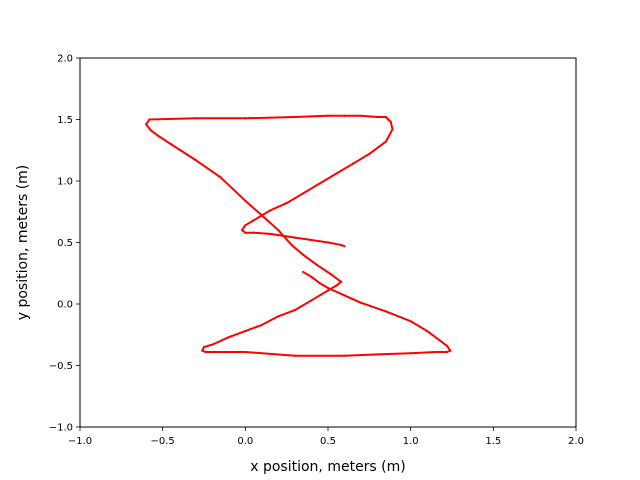  Describe the element at coordinates (328, 467) in the screenshot. I see `x-axis-label: x position, meters (m)` at that location.